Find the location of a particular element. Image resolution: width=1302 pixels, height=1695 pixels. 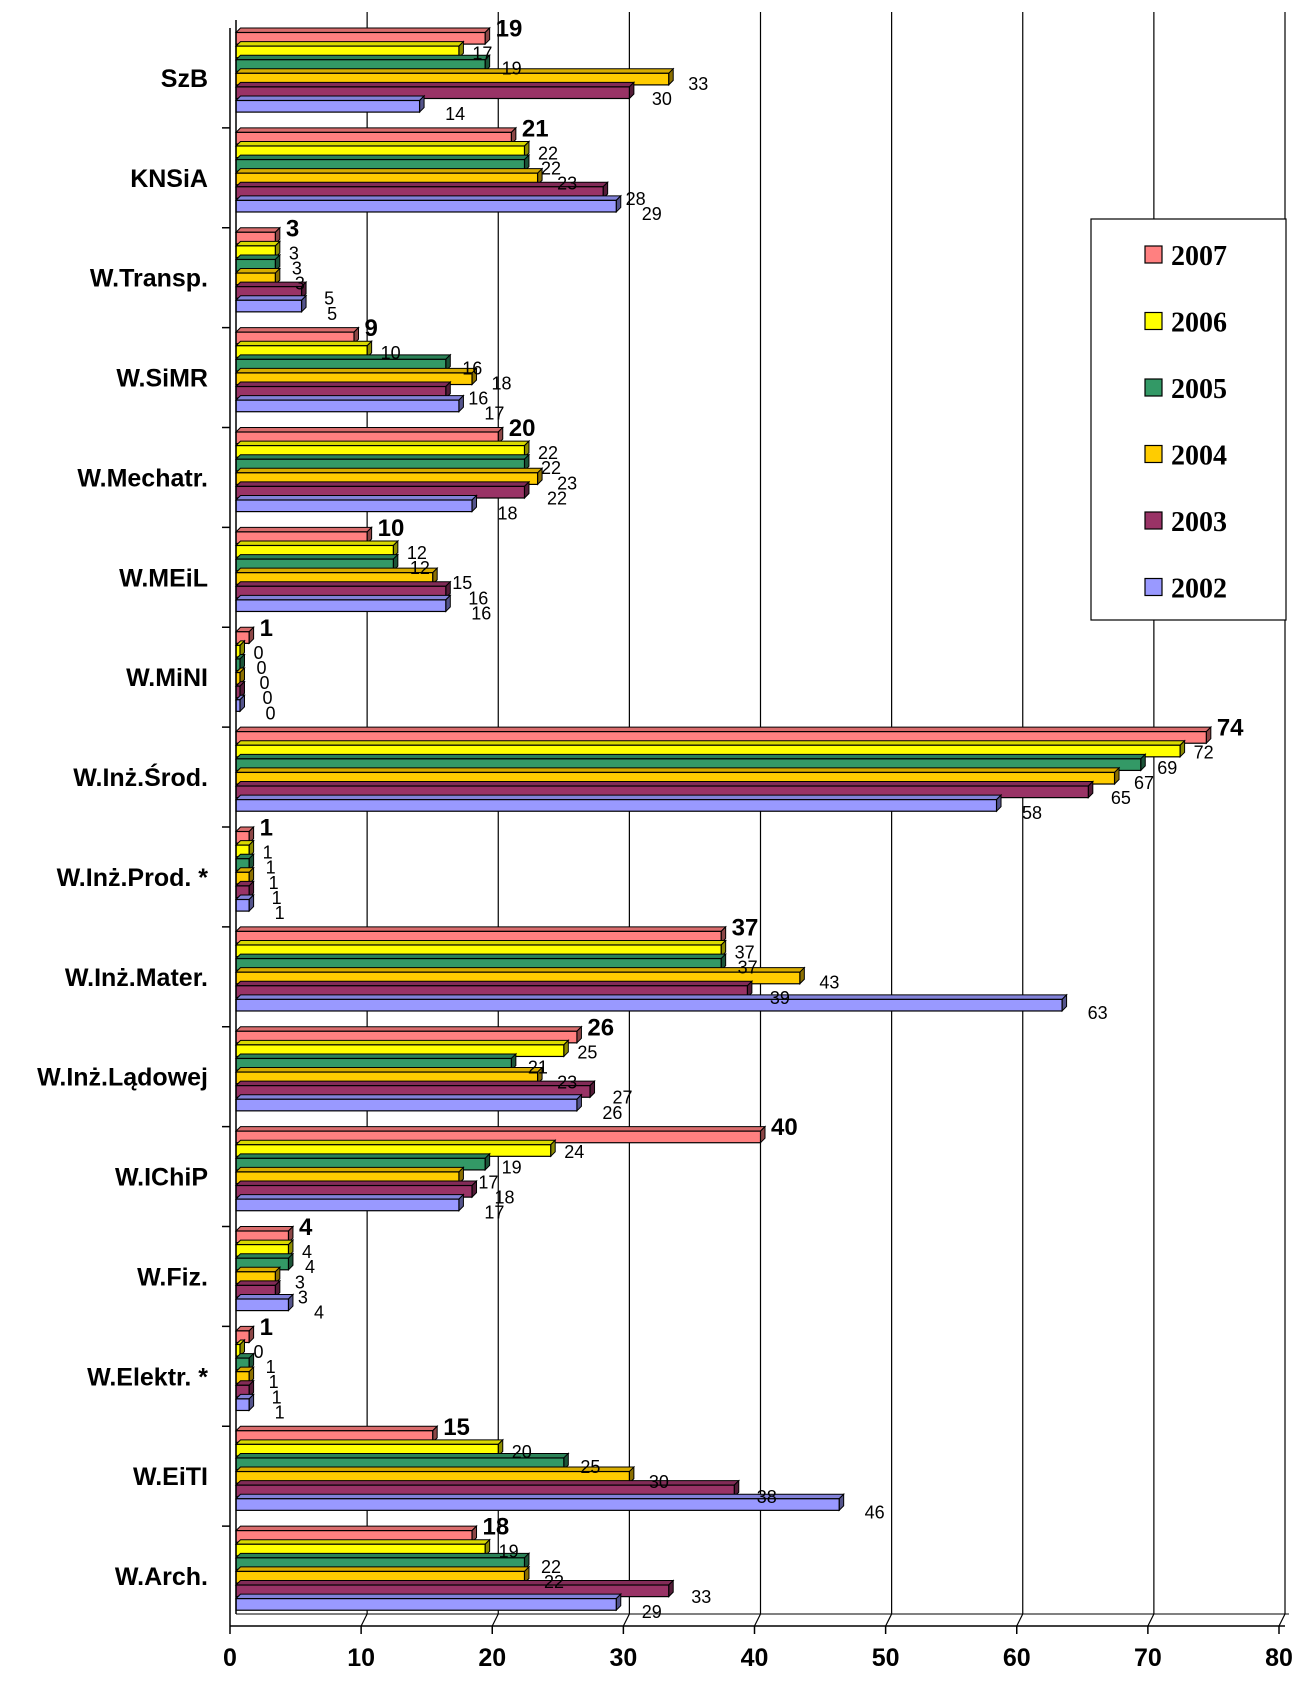

value-label: 27 is located at coordinates (623, 1098).